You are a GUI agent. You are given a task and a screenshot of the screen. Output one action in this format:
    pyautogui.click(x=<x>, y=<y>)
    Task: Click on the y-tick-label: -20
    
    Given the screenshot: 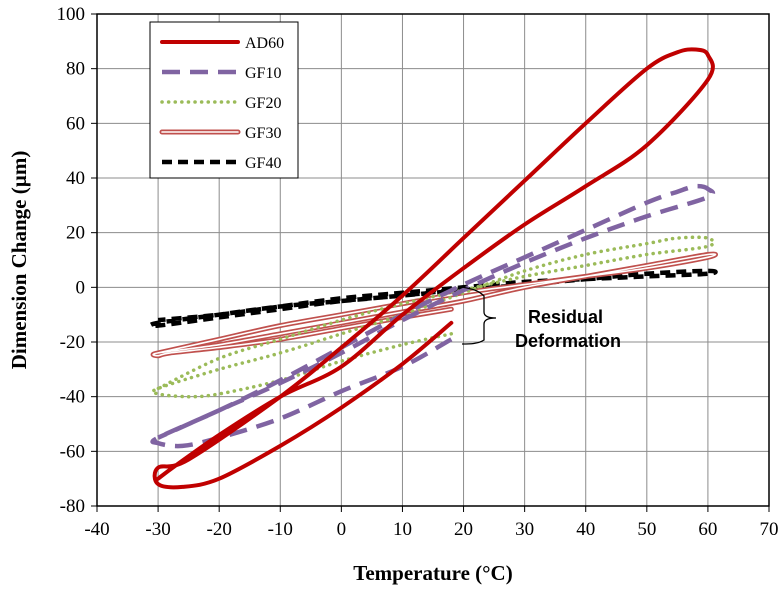 What is the action you would take?
    pyautogui.click(x=72, y=342)
    